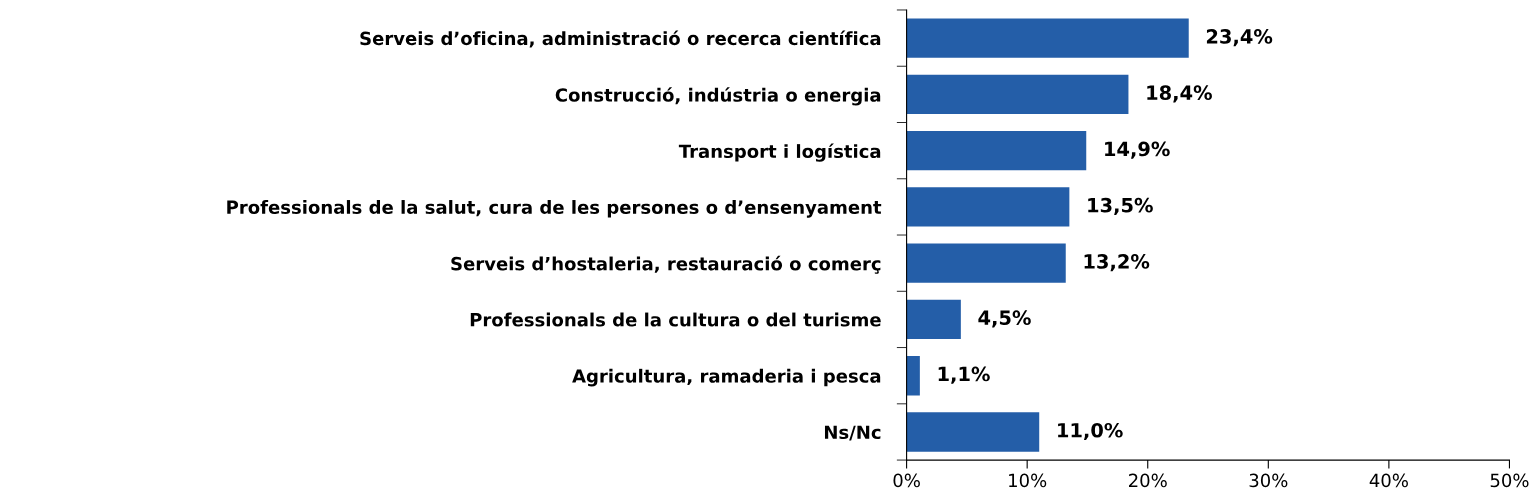 The image size is (1534, 499). I want to click on y-tick-label: Serveis d’oficina, administració o recerca científica, so click(620, 39).